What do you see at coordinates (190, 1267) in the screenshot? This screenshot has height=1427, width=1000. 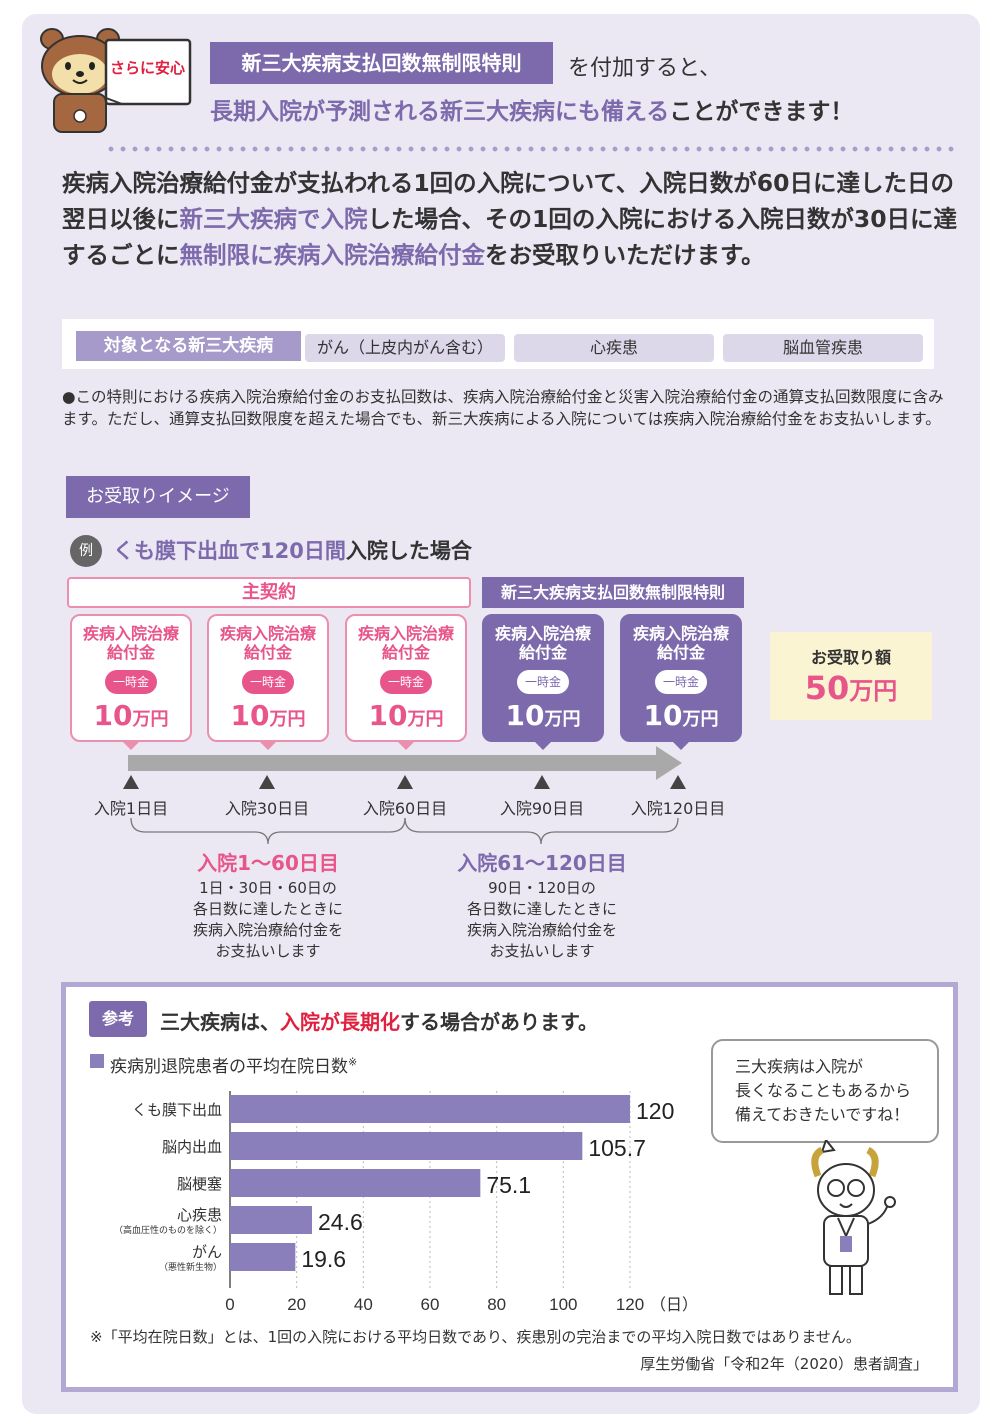 I see `category-sublabel: （悪性新生物）` at bounding box center [190, 1267].